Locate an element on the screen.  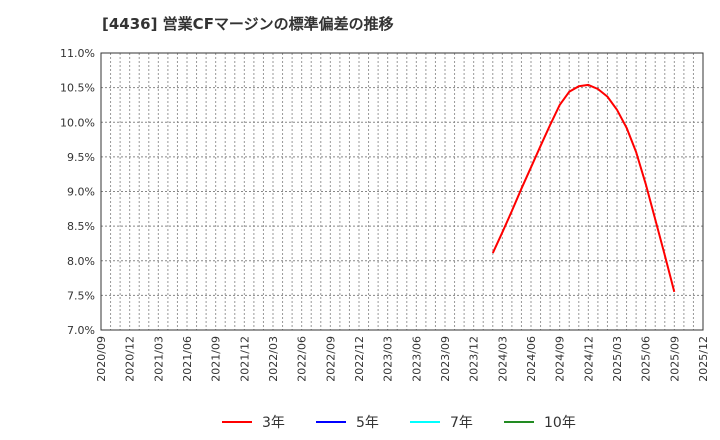
svg-text: 2022/03 is located at coordinates (273, 359).